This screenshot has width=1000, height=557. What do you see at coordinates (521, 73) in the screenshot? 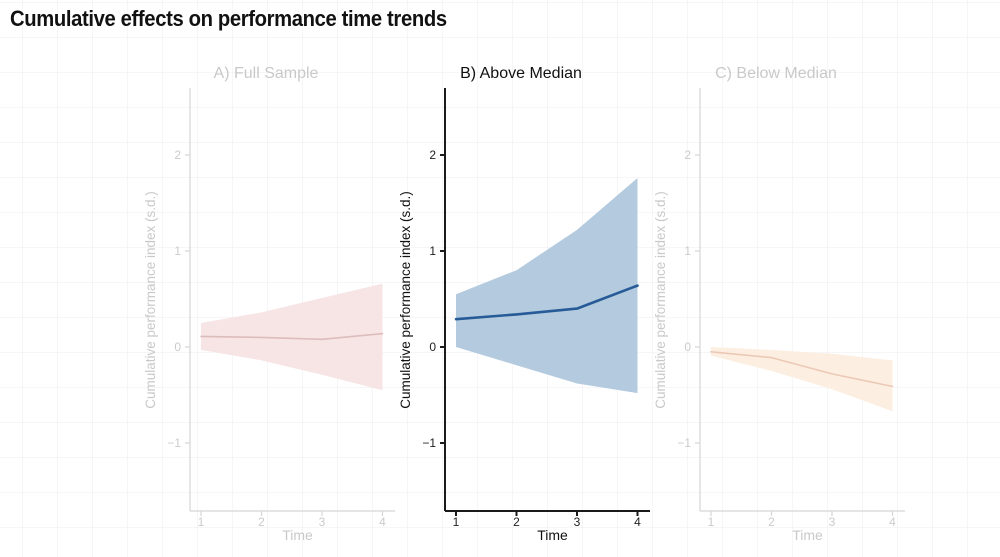
I see `panel-title: B) Above Median` at bounding box center [521, 73].